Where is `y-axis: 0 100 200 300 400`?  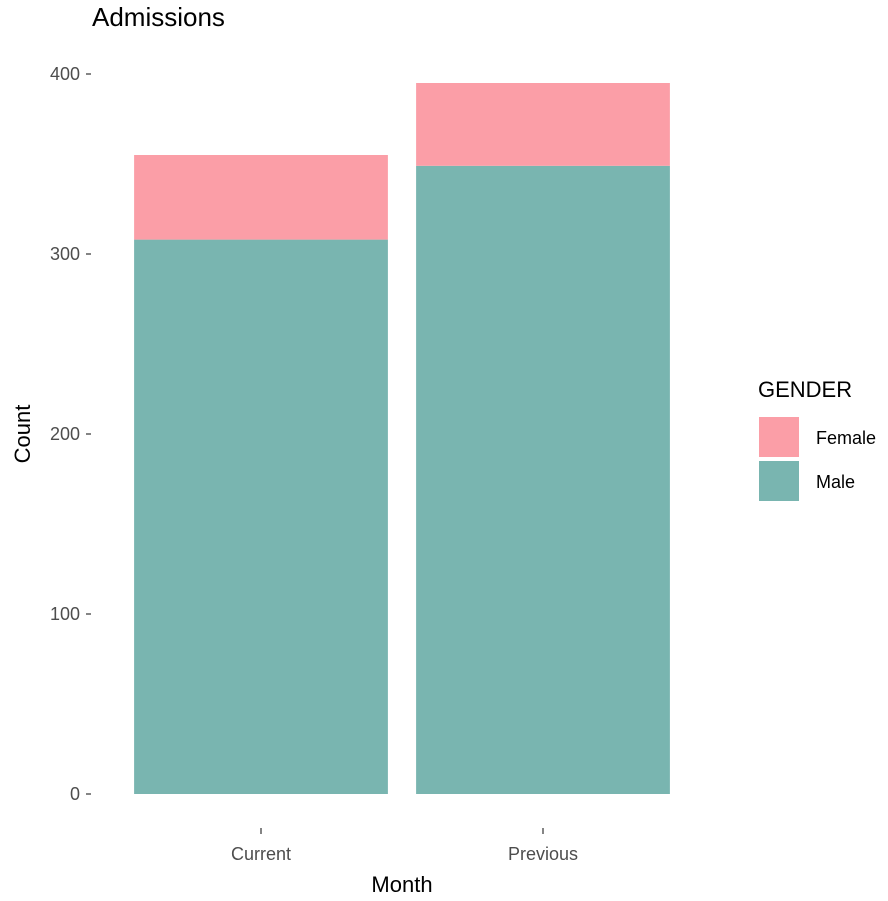 y-axis: 0 100 200 300 400 is located at coordinates (70, 434).